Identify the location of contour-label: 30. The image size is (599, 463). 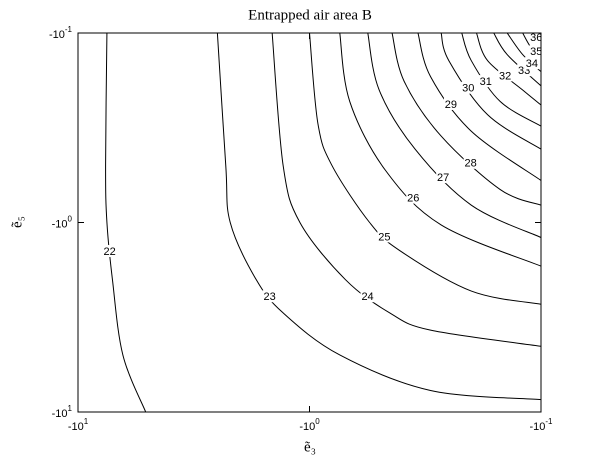
(468, 89).